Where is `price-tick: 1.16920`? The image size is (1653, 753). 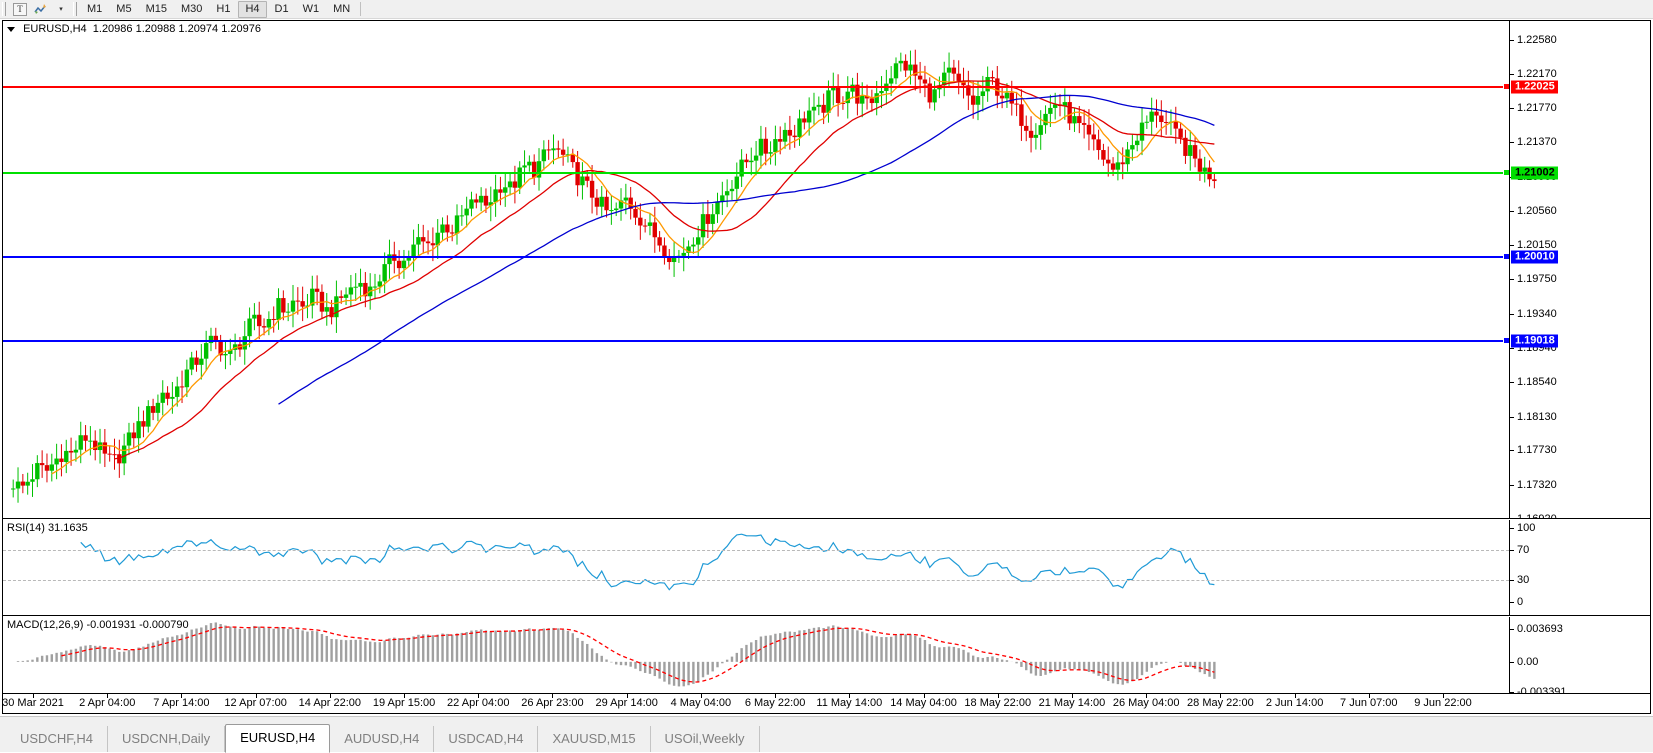
price-tick: 1.16920 is located at coordinates (1533, 516).